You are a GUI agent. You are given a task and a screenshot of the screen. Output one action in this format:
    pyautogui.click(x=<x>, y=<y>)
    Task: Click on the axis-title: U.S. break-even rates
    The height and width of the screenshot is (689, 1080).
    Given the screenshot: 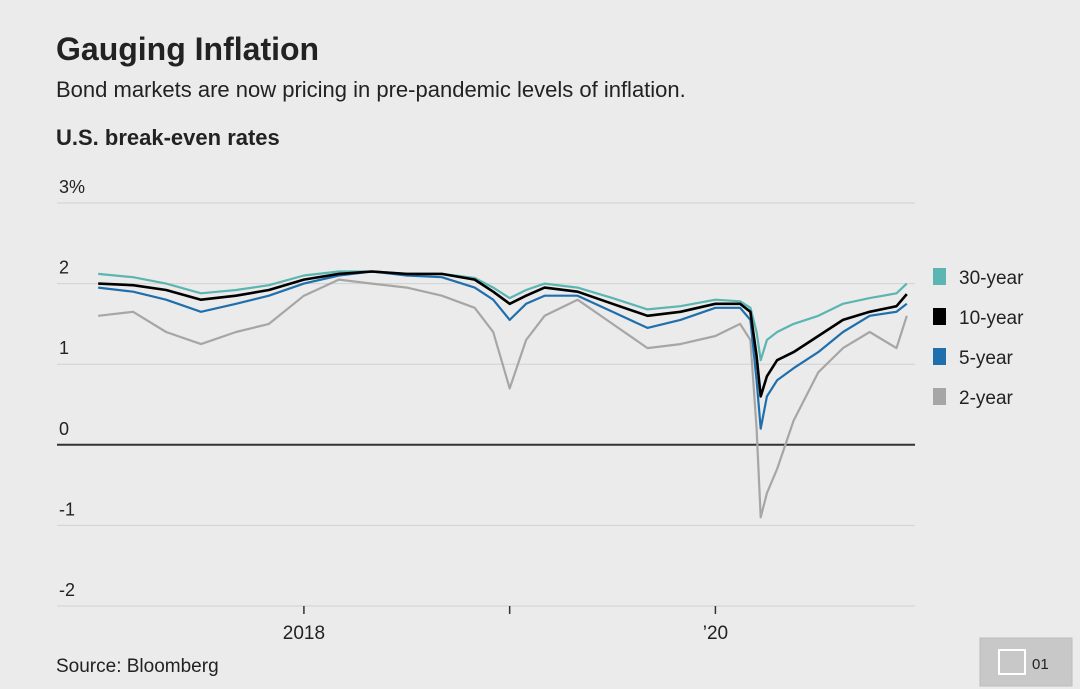 What is the action you would take?
    pyautogui.click(x=168, y=137)
    